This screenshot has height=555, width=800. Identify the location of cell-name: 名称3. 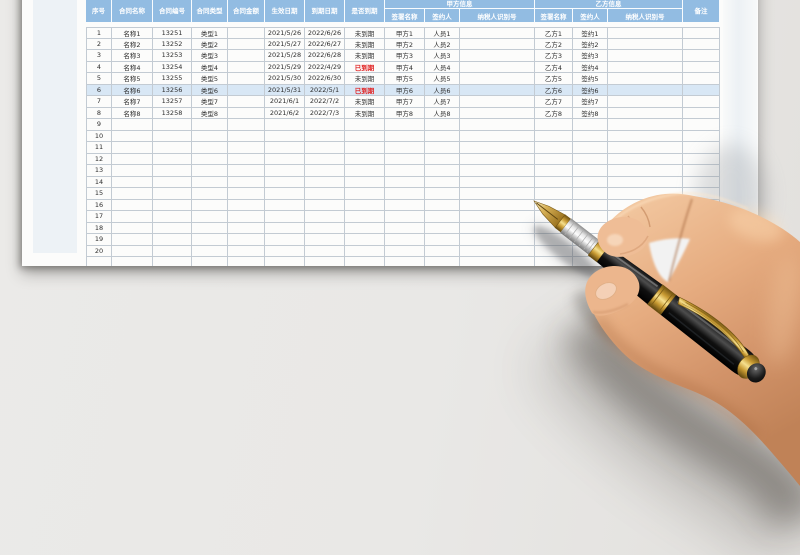
(132, 56).